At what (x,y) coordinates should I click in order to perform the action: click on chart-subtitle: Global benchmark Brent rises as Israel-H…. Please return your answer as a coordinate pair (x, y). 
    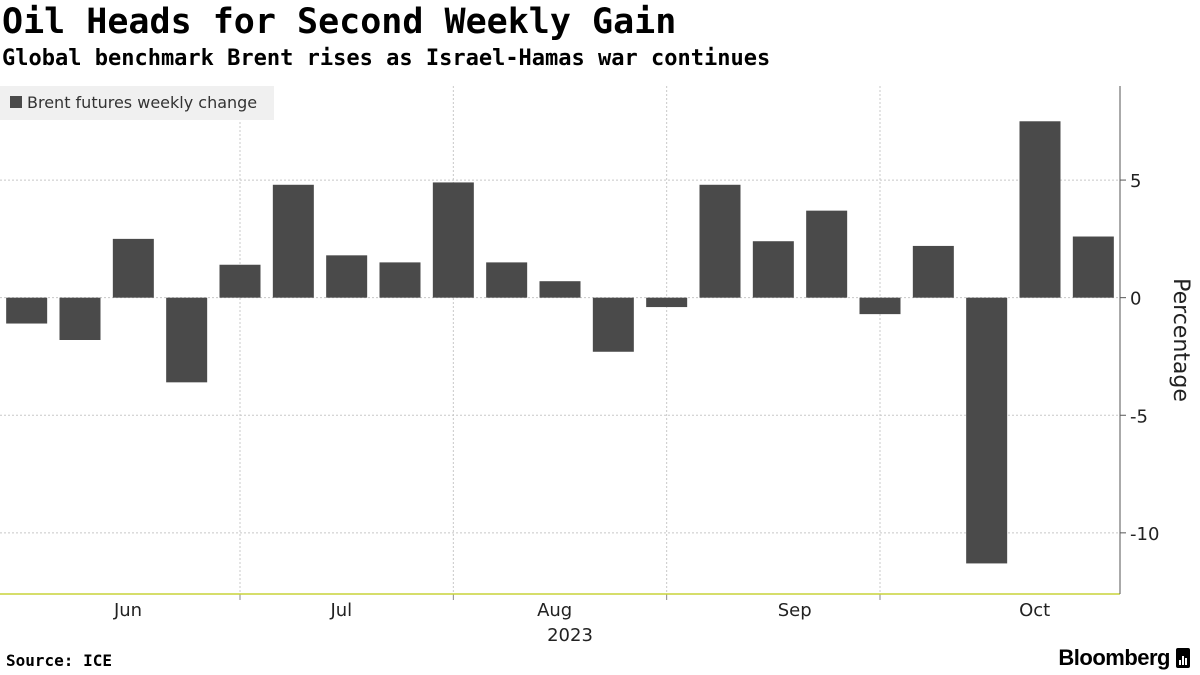
    Looking at the image, I should click on (386, 58).